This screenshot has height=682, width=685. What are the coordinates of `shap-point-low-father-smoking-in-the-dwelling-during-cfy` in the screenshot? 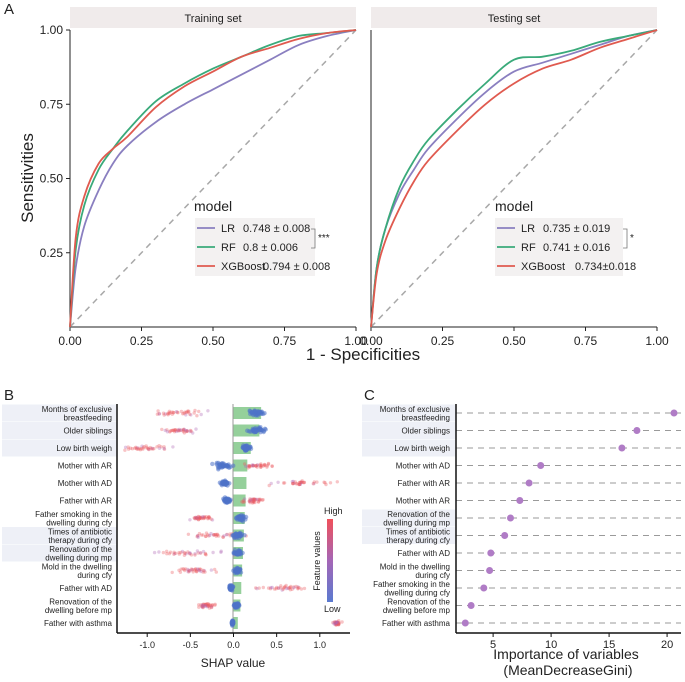 It's located at (236, 518).